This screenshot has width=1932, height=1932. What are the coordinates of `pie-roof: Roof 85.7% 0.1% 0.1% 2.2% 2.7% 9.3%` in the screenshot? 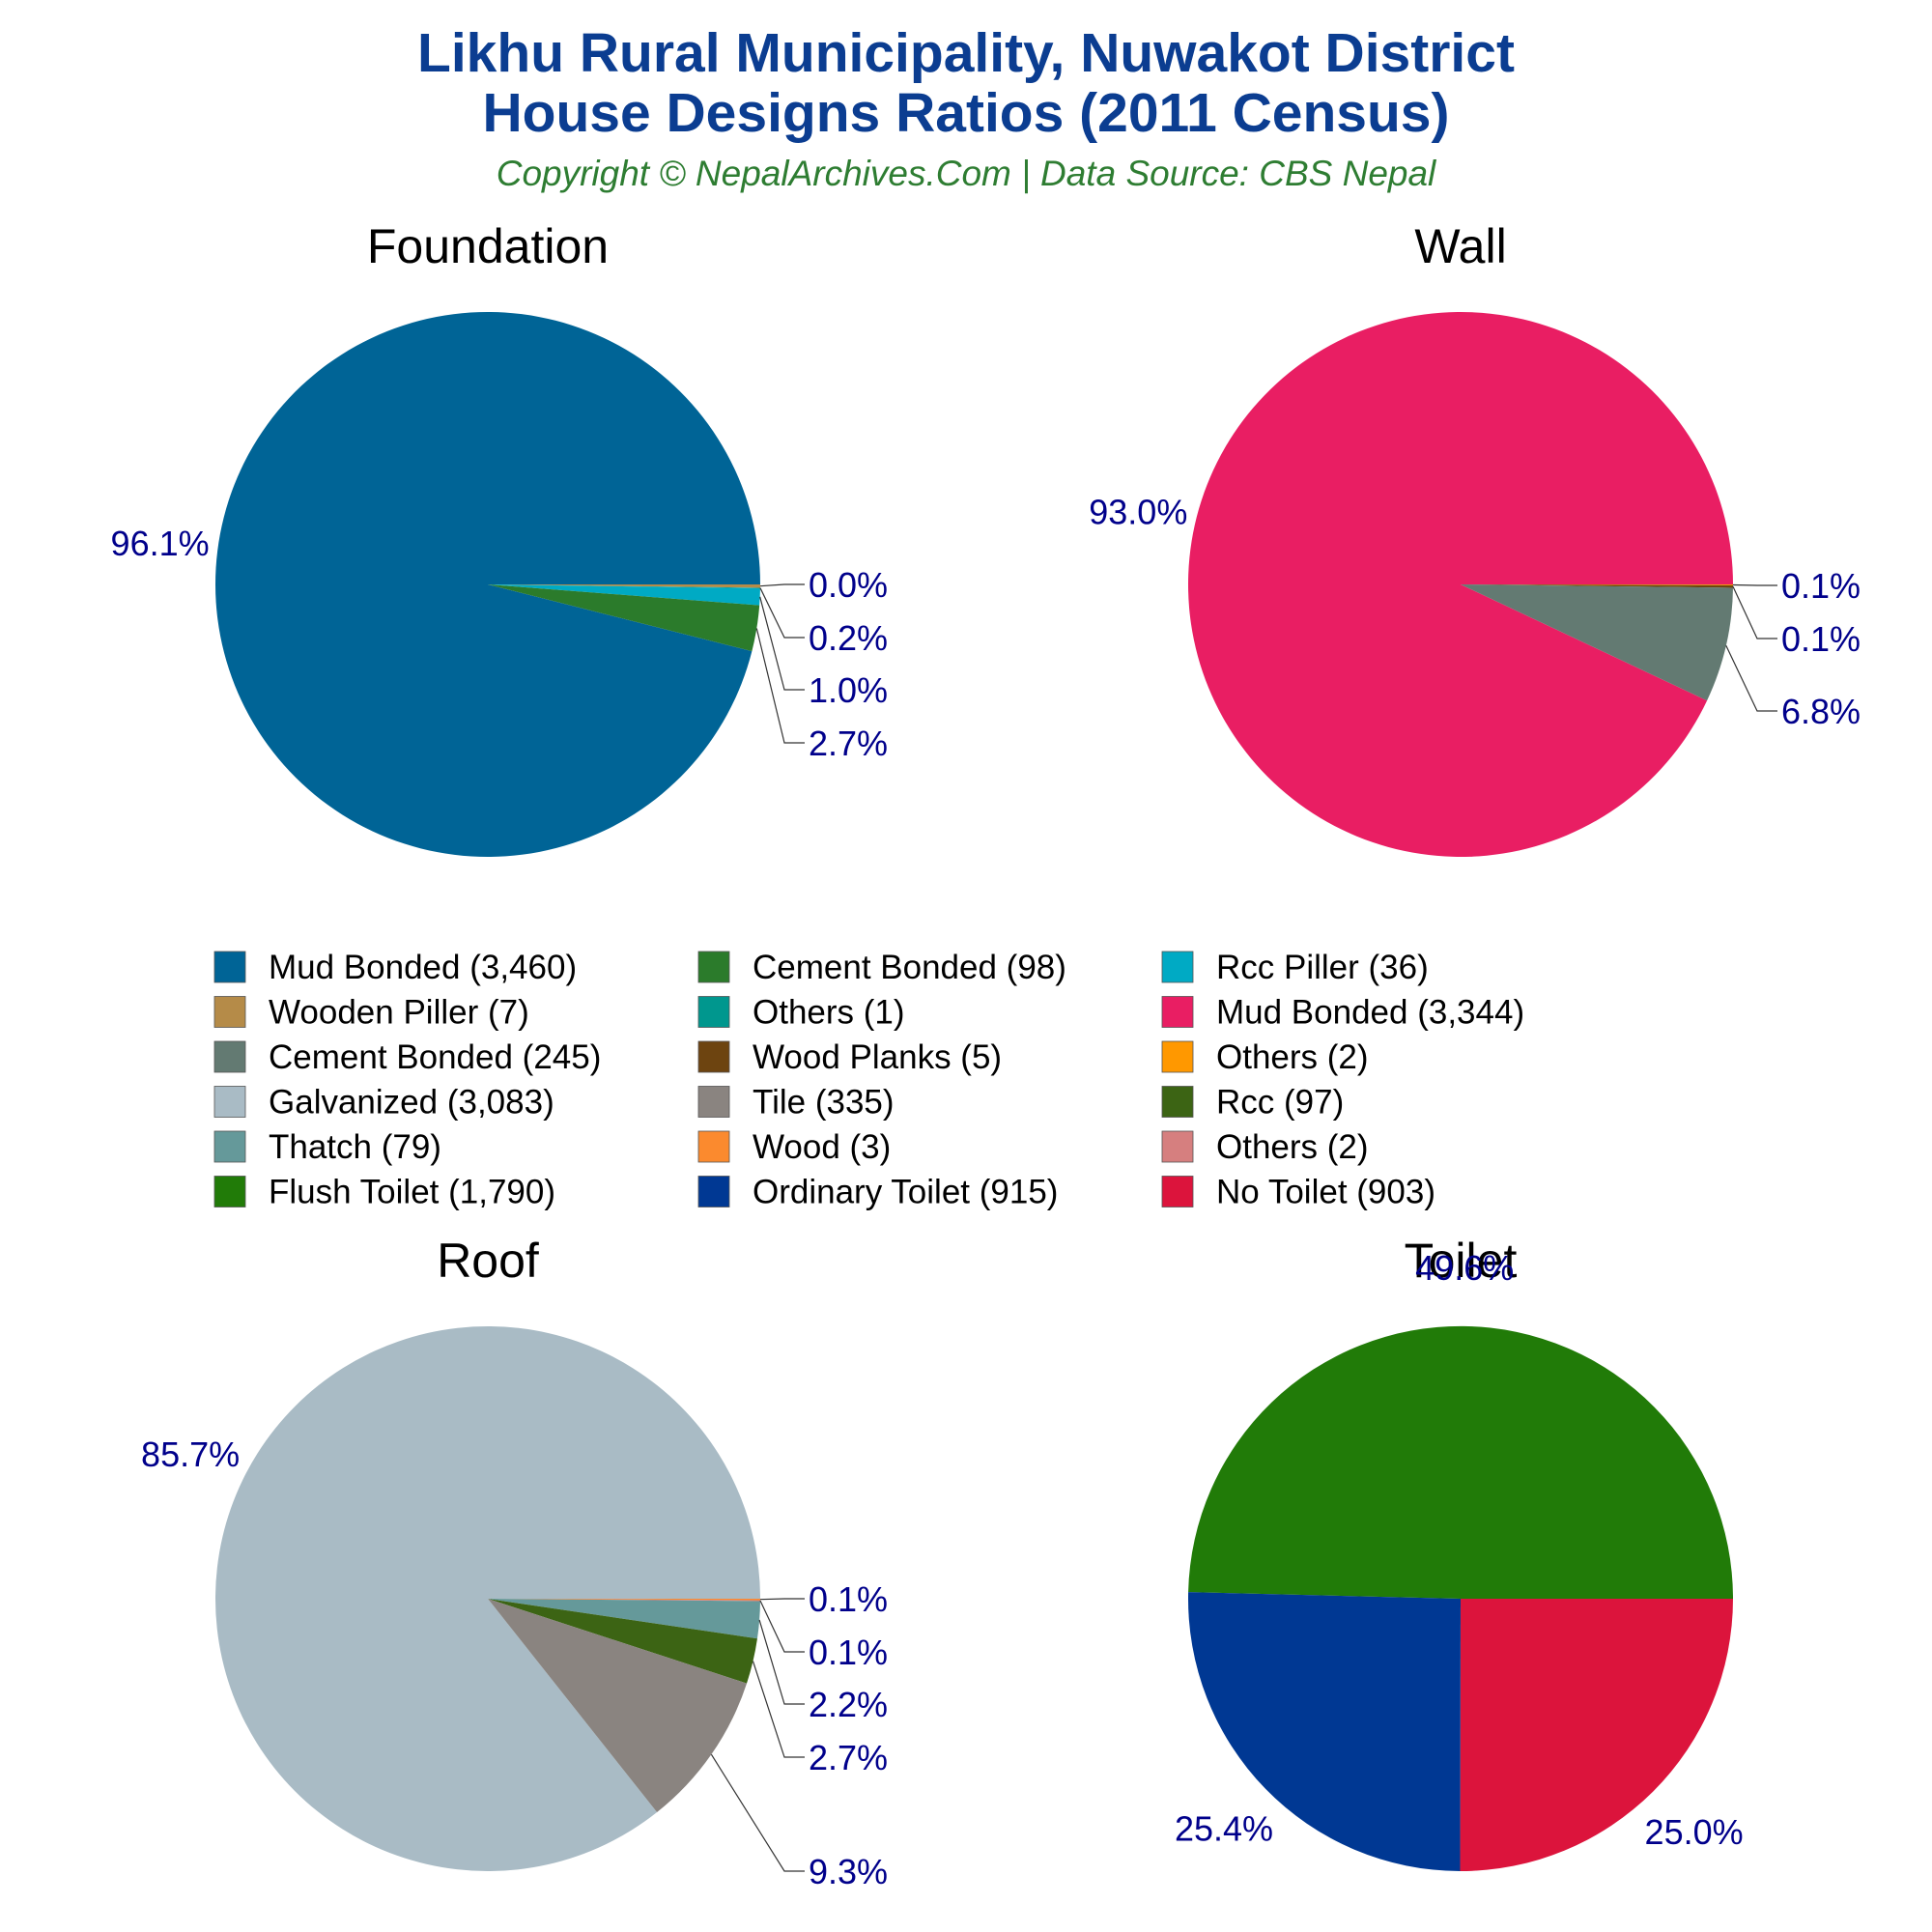 It's located at (514, 1562).